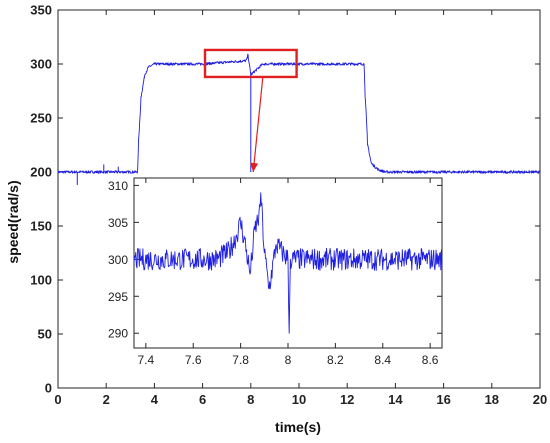  Describe the element at coordinates (146, 360) in the screenshot. I see `inset-x-tick-label: 7.4` at that location.